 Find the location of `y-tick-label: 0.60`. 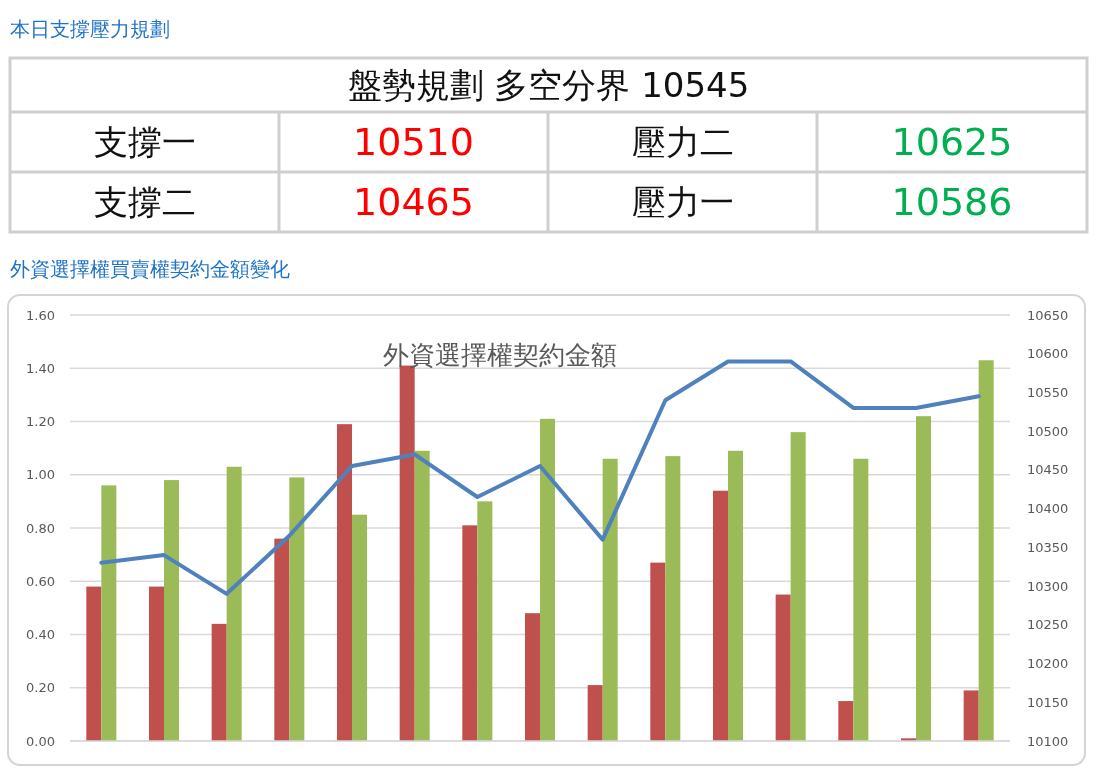

y-tick-label: 0.60 is located at coordinates (40, 581).